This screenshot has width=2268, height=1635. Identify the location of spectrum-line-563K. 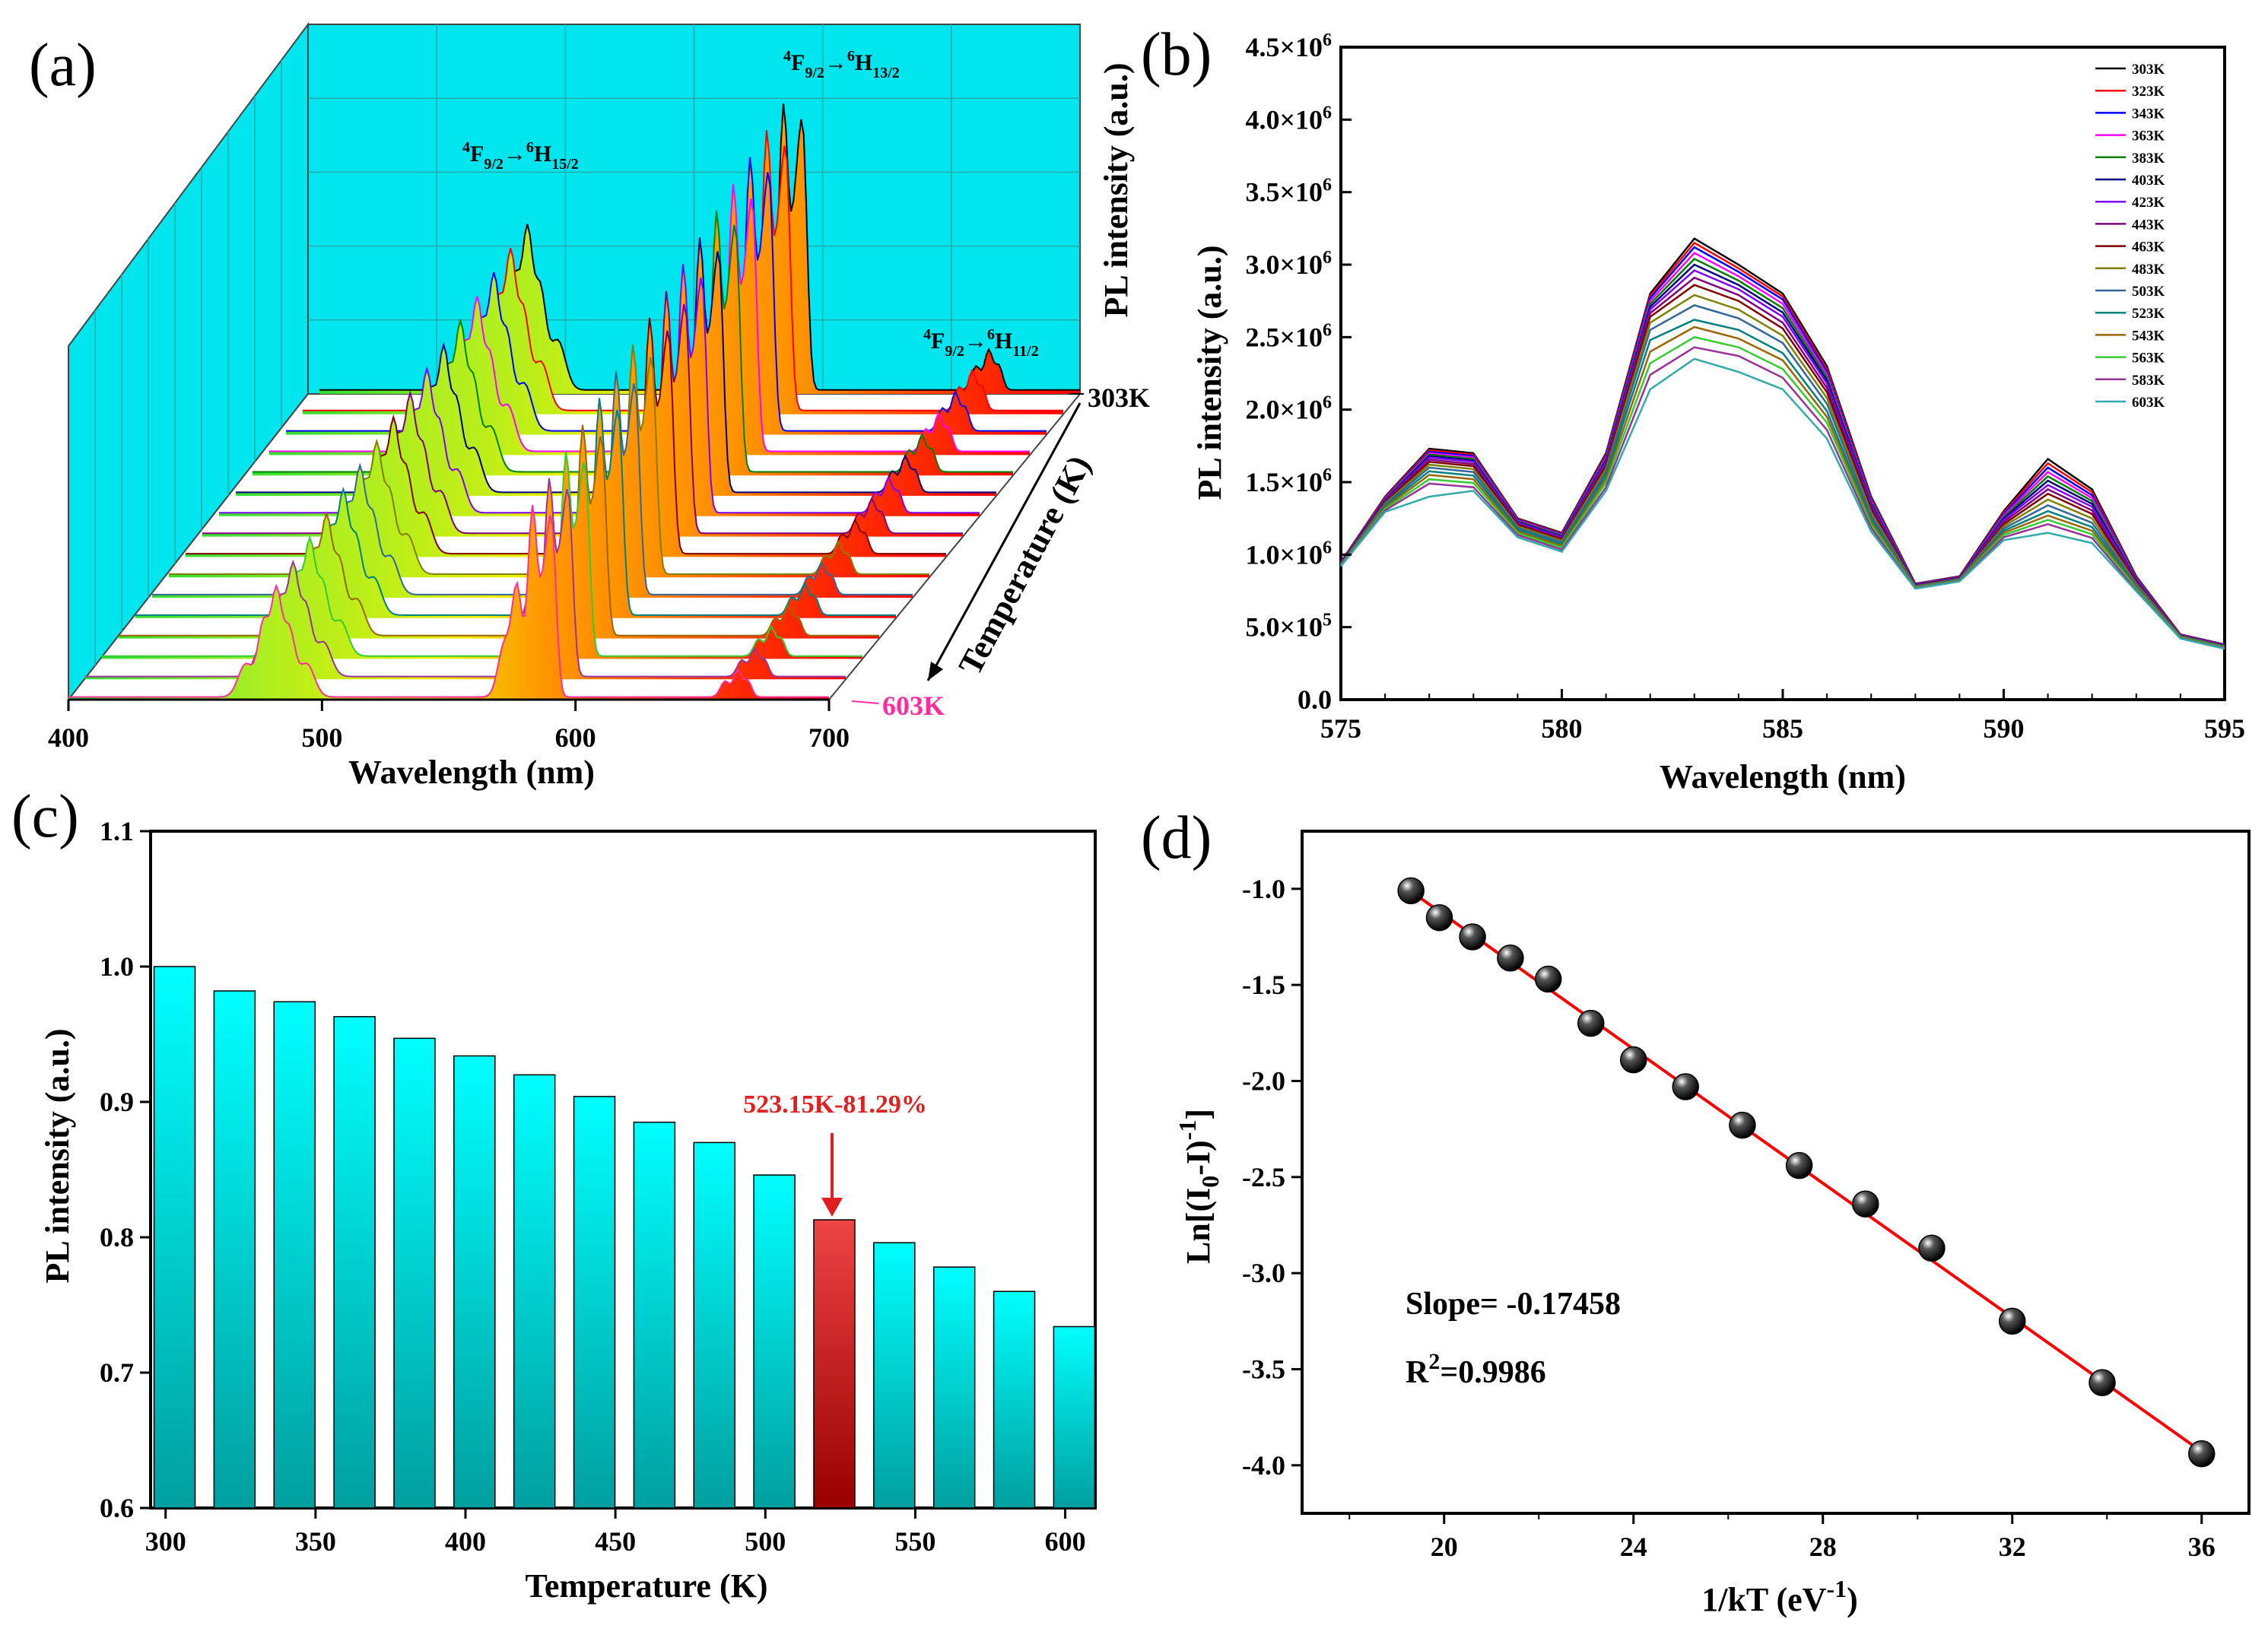
(482, 554).